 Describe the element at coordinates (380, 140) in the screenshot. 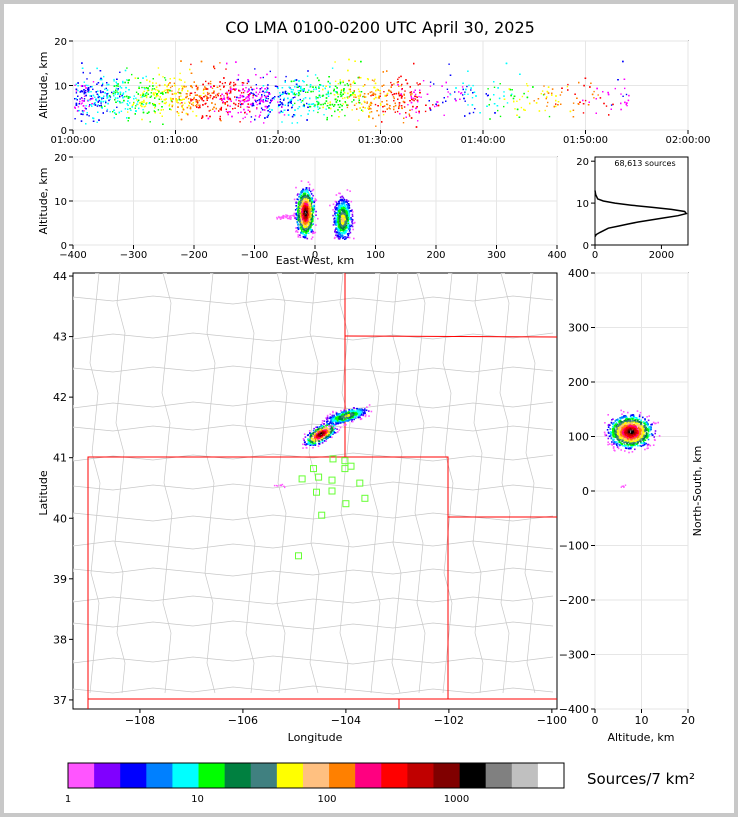

I see `x-tick-label: 01:30:00` at that location.